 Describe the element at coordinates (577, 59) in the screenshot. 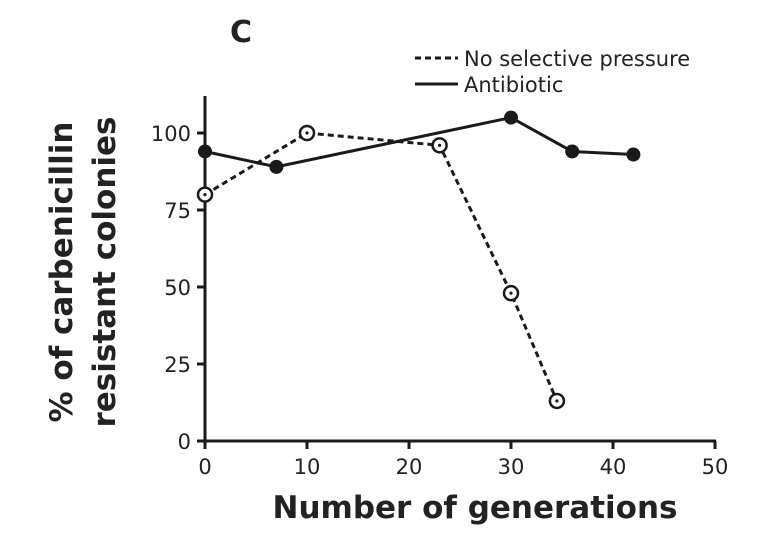

I see `legend-label-no-selective-pressure: No selective pressure` at that location.